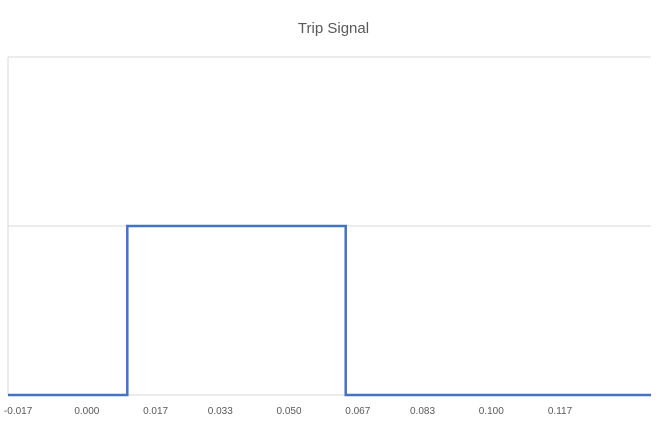 The image size is (667, 423). What do you see at coordinates (357, 411) in the screenshot?
I see `x-tick-label: 0.067` at bounding box center [357, 411].